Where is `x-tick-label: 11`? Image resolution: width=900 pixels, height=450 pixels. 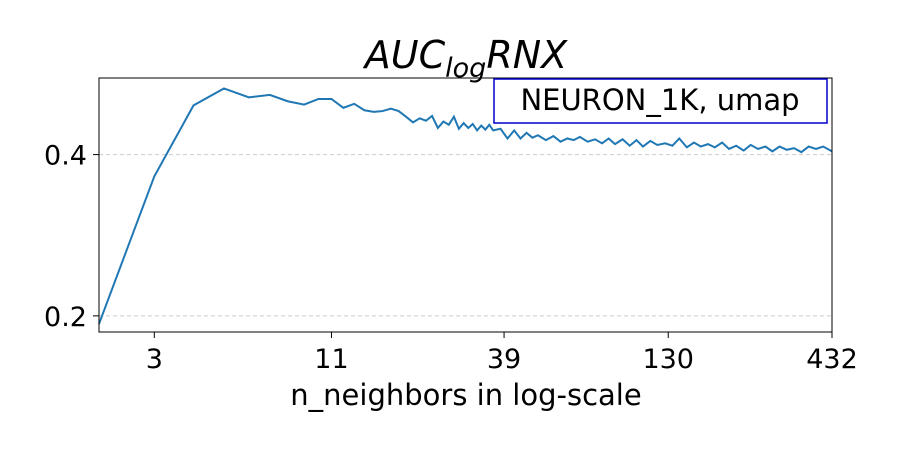 x-tick-label: 11 is located at coordinates (331, 359).